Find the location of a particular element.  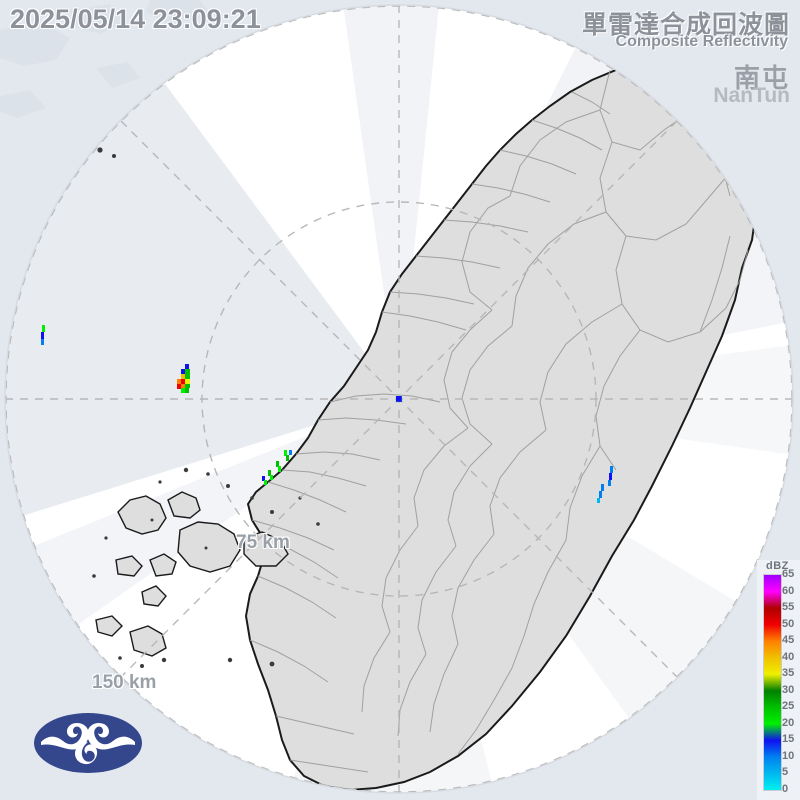

echo-streak-east-inland-north is located at coordinates (610, 476).